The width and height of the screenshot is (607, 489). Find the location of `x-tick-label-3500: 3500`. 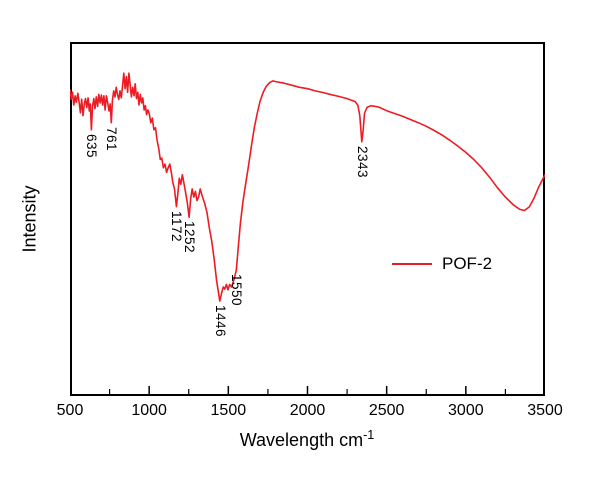

x-tick-label-3500: 3500 is located at coordinates (545, 410).